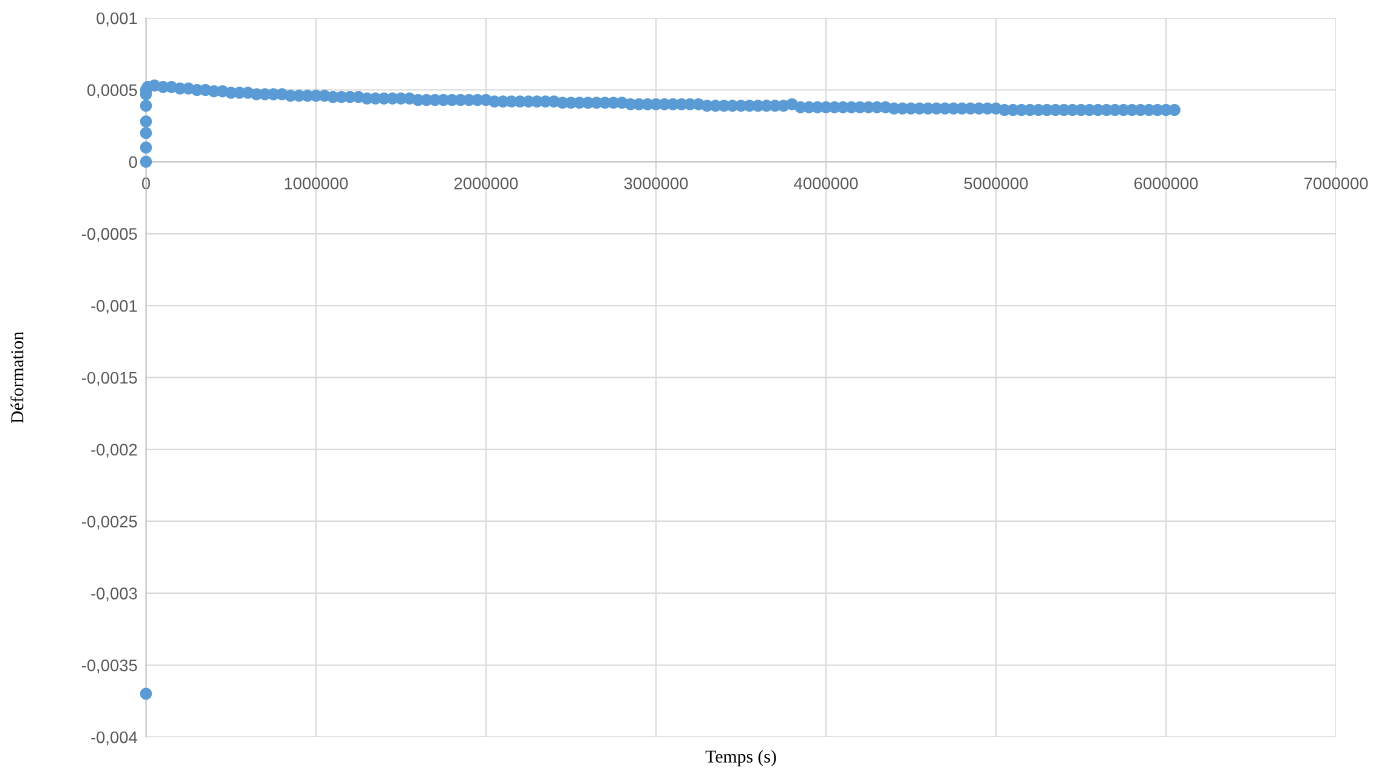 The height and width of the screenshot is (772, 1391). What do you see at coordinates (112, 91) in the screenshot?
I see `y-tick-label: 0,0005` at bounding box center [112, 91].